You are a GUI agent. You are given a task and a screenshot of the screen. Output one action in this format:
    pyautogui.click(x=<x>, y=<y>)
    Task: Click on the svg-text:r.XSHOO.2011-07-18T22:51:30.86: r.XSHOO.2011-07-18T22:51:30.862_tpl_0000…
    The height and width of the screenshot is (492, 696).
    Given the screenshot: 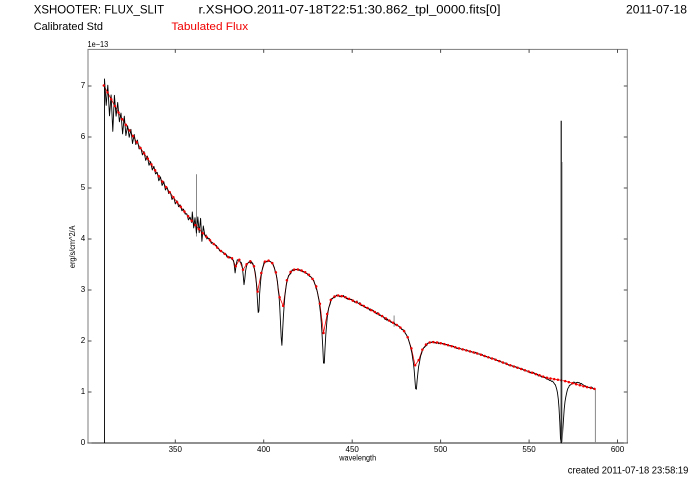 What is the action you would take?
    pyautogui.click(x=350, y=10)
    